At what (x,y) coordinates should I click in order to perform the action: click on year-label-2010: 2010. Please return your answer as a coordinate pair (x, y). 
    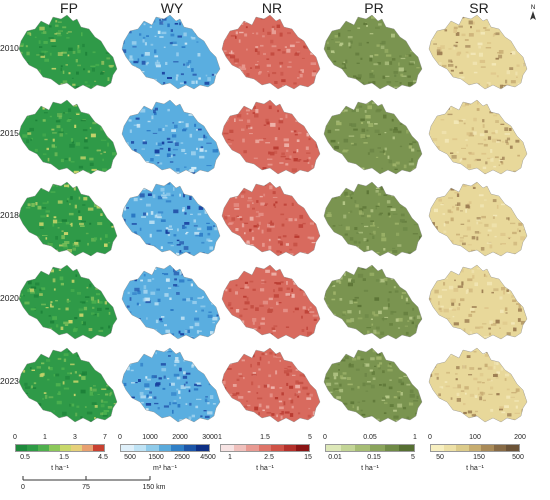
    Looking at the image, I should click on (9, 48).